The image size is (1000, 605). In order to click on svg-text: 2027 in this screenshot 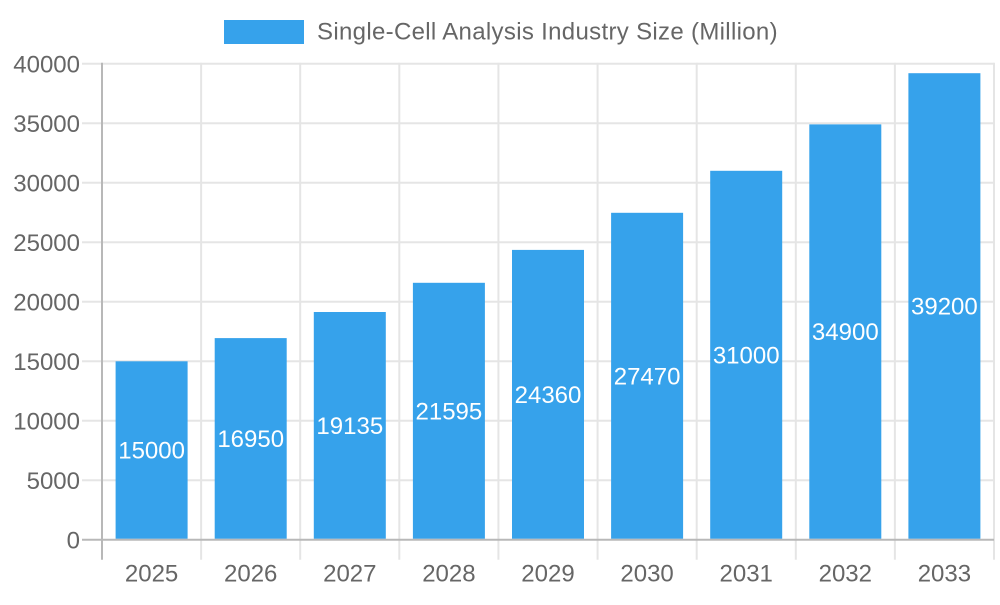, I will do `click(349, 574)`.